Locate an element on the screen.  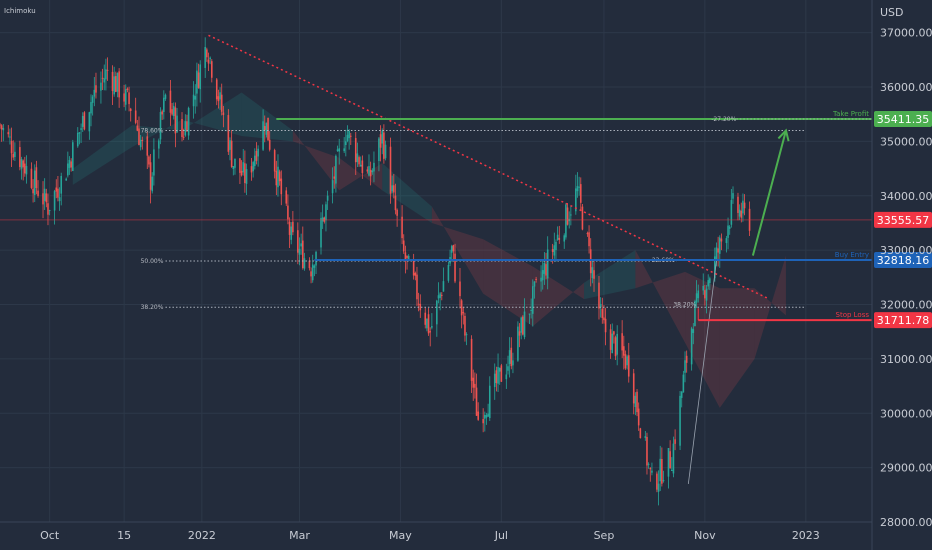
x-tick-label: 15 is located at coordinates (124, 535).